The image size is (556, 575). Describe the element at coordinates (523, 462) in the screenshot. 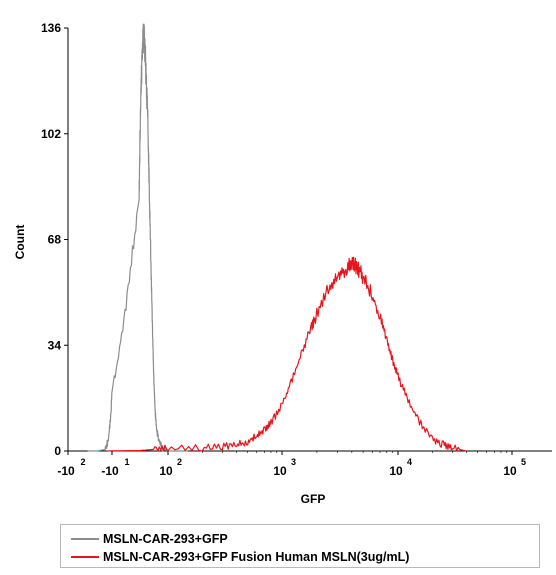

I see `x-tick-exponent: 5` at that location.